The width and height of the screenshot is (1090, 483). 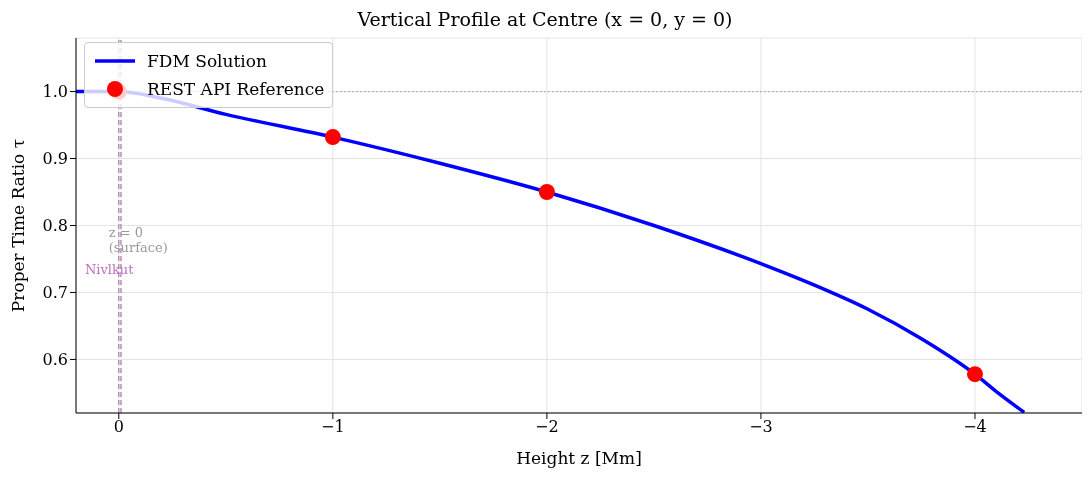 What do you see at coordinates (55, 92) in the screenshot?
I see `y-tick-label: 1.0` at bounding box center [55, 92].